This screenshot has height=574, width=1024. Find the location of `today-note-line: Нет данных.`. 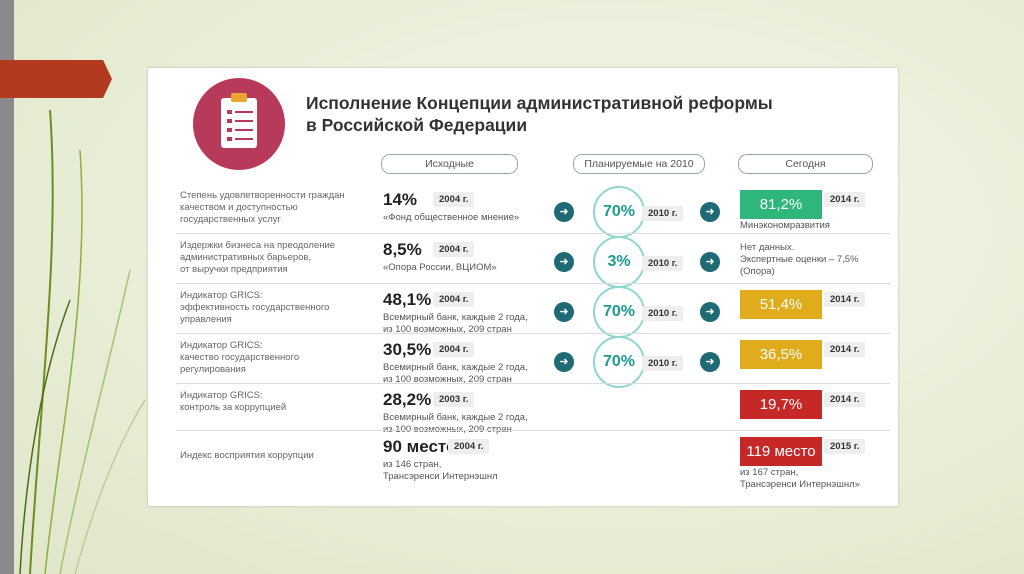

today-note-line: Нет данных. is located at coordinates (767, 247).